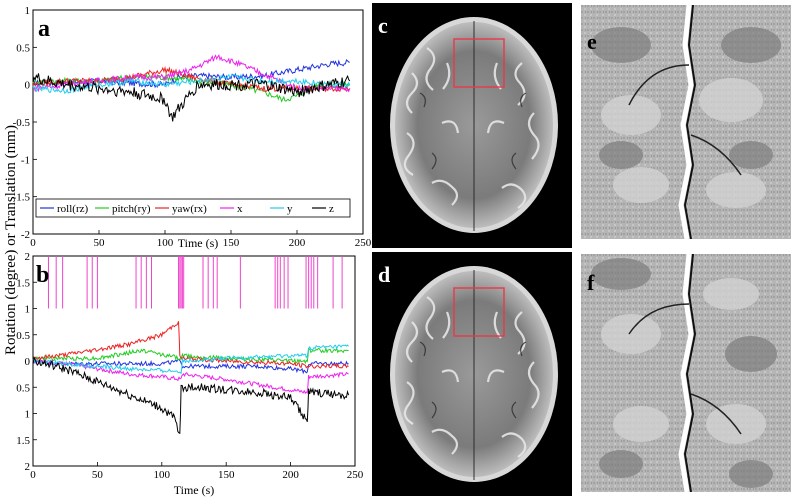 The image size is (795, 501). I want to click on zoom-detail-f, so click(686, 373).